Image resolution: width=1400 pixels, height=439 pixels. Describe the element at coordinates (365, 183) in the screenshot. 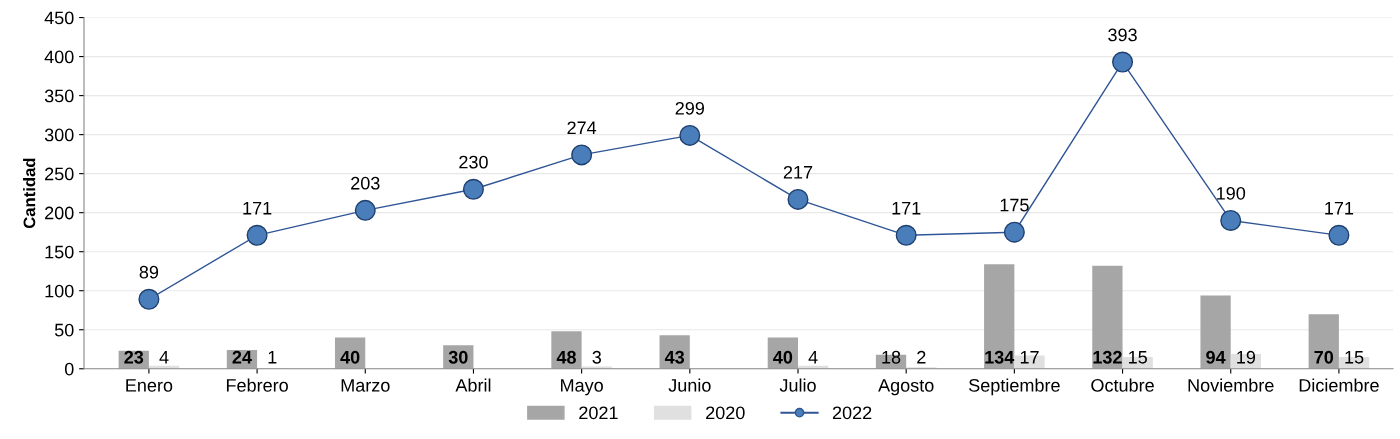

I see `data-label: 203` at that location.